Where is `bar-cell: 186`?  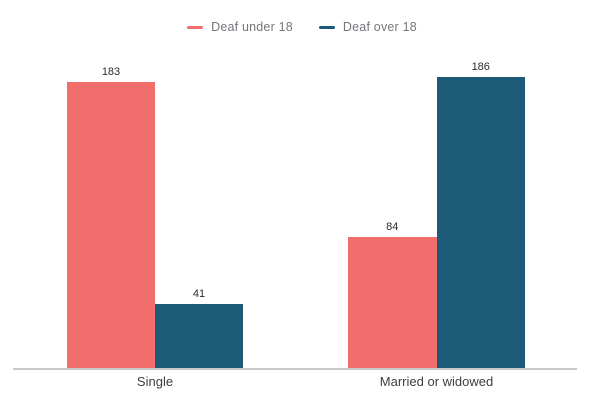
bar-cell: 186 is located at coordinates (480, 184).